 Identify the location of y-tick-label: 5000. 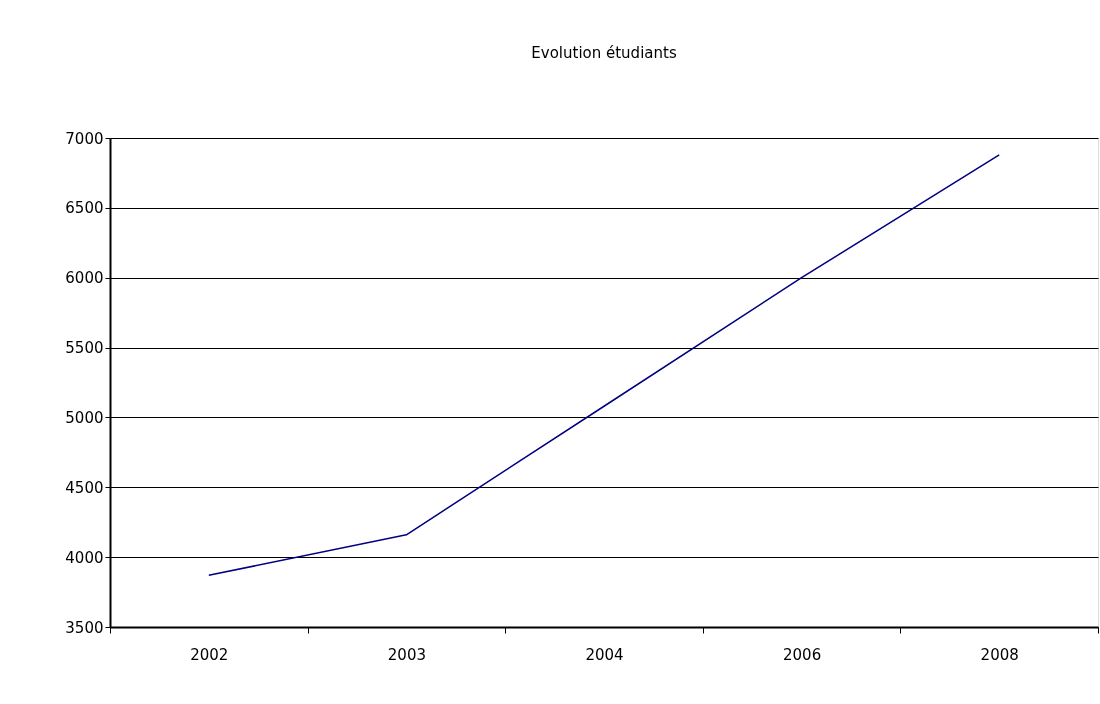
(84, 417).